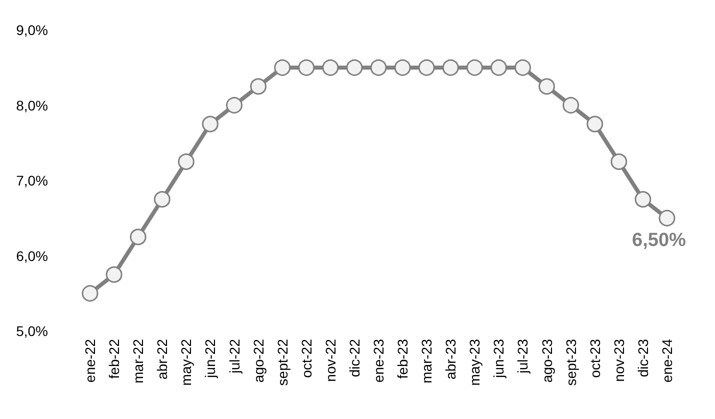 The height and width of the screenshot is (419, 715). Describe the element at coordinates (378, 360) in the screenshot. I see `x-tick-label: ene-23` at that location.